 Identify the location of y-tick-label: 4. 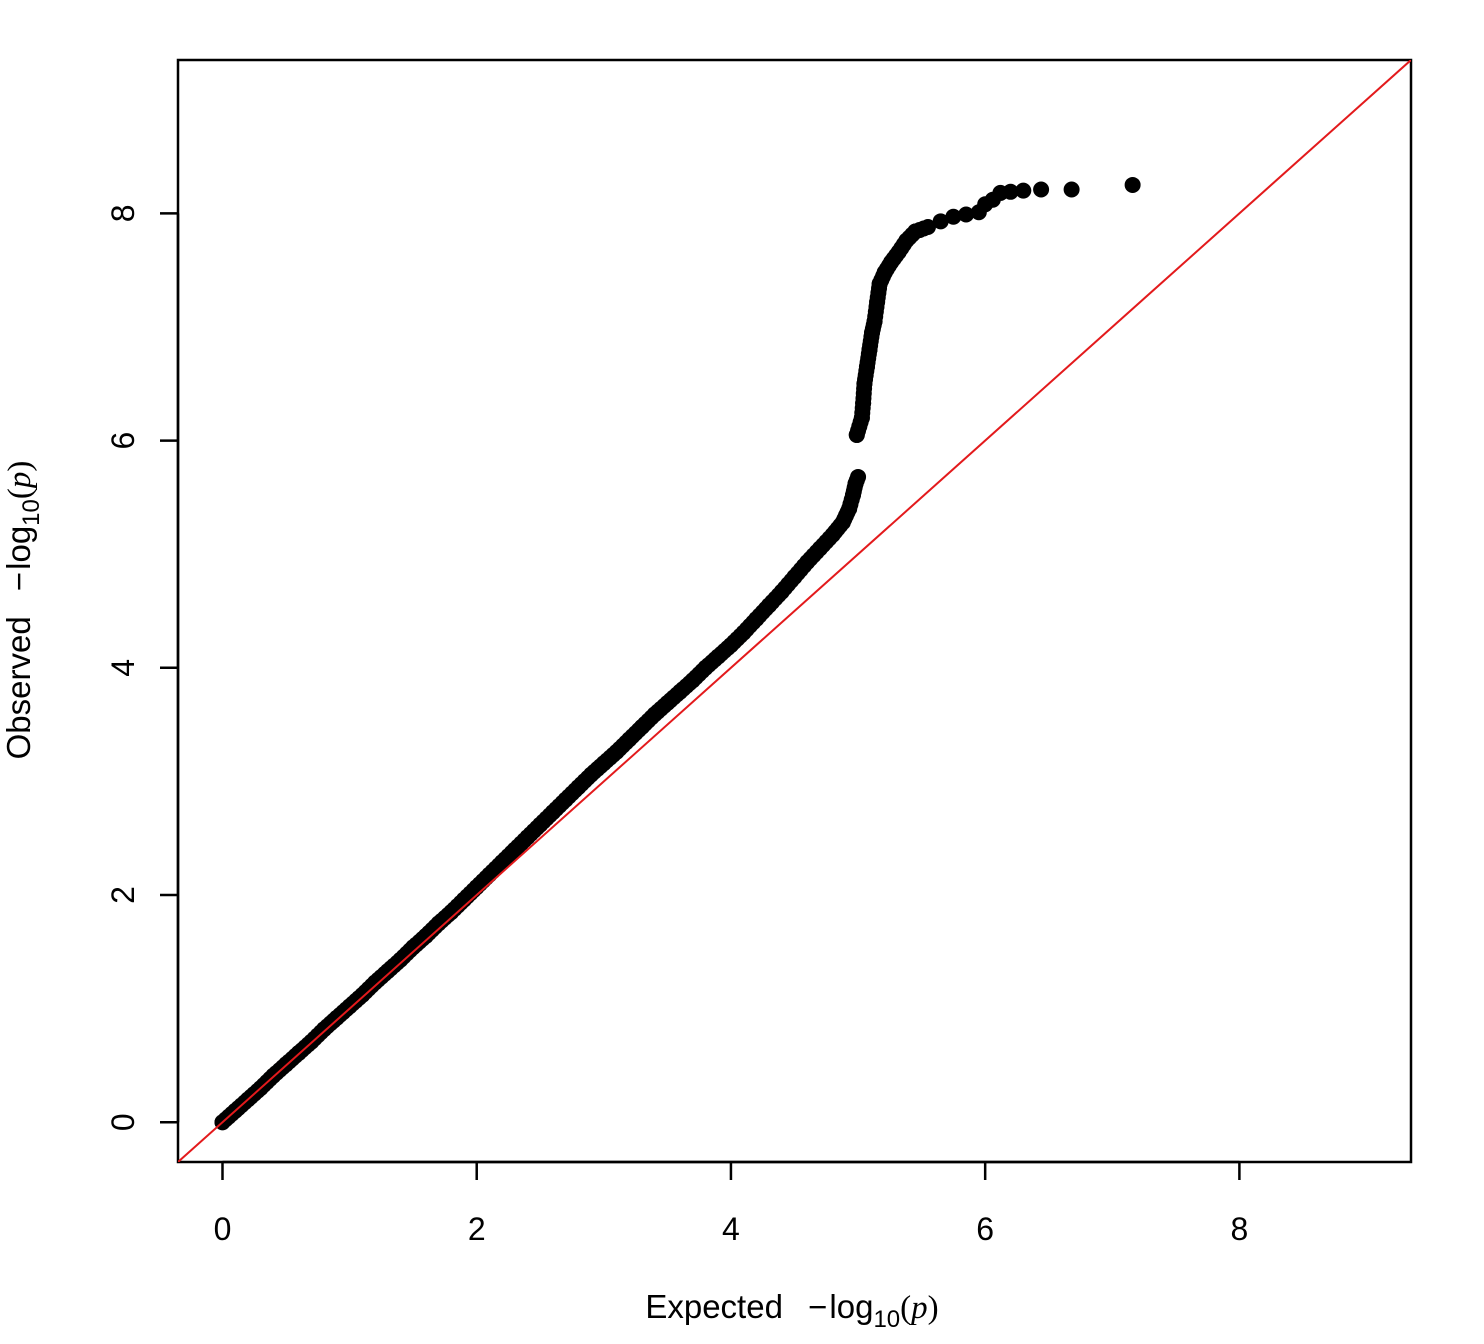
(123, 668).